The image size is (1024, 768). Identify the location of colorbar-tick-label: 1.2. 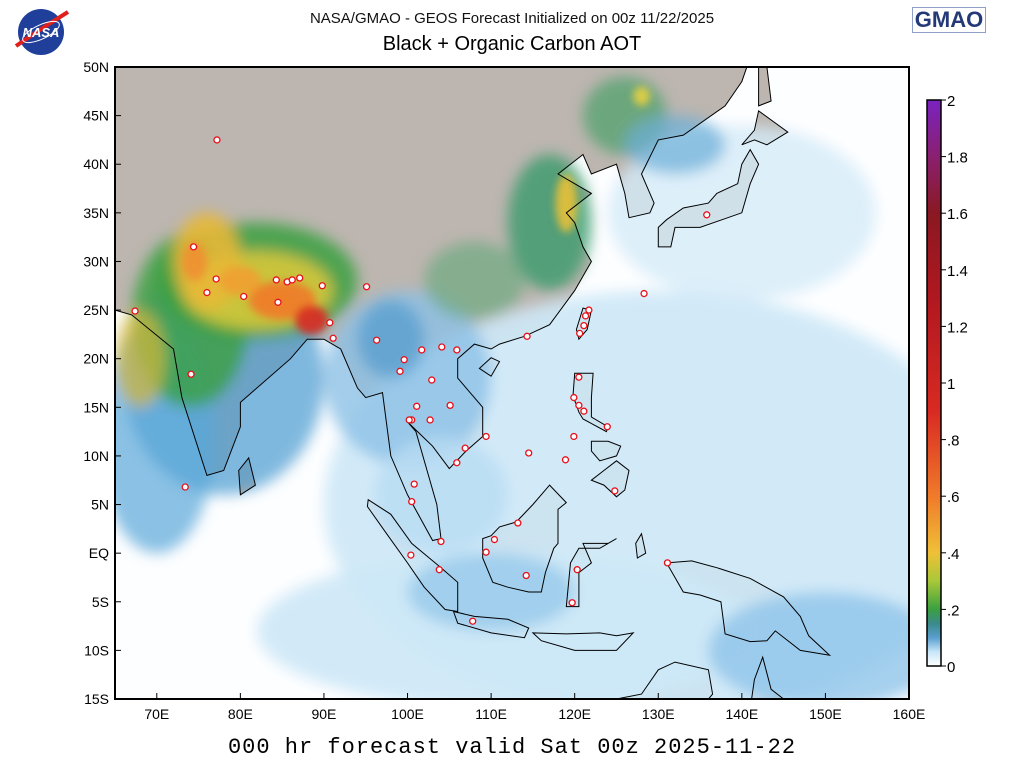
(957, 327).